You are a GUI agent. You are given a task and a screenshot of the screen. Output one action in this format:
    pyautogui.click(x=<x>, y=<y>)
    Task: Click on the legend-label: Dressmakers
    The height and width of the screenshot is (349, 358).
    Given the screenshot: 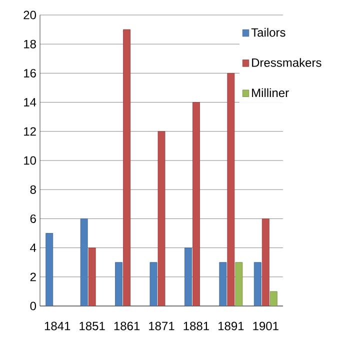 What is the action you would take?
    pyautogui.click(x=287, y=62)
    